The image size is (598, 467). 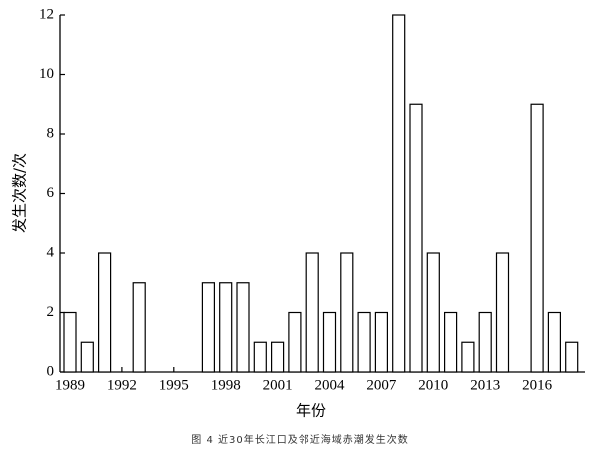 I want to click on y-tick-label: 0, so click(x=51, y=371).